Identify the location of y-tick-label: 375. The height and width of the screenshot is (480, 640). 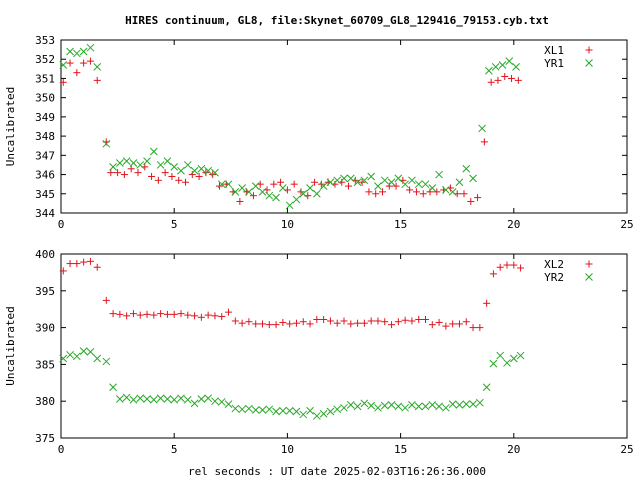
(45, 438).